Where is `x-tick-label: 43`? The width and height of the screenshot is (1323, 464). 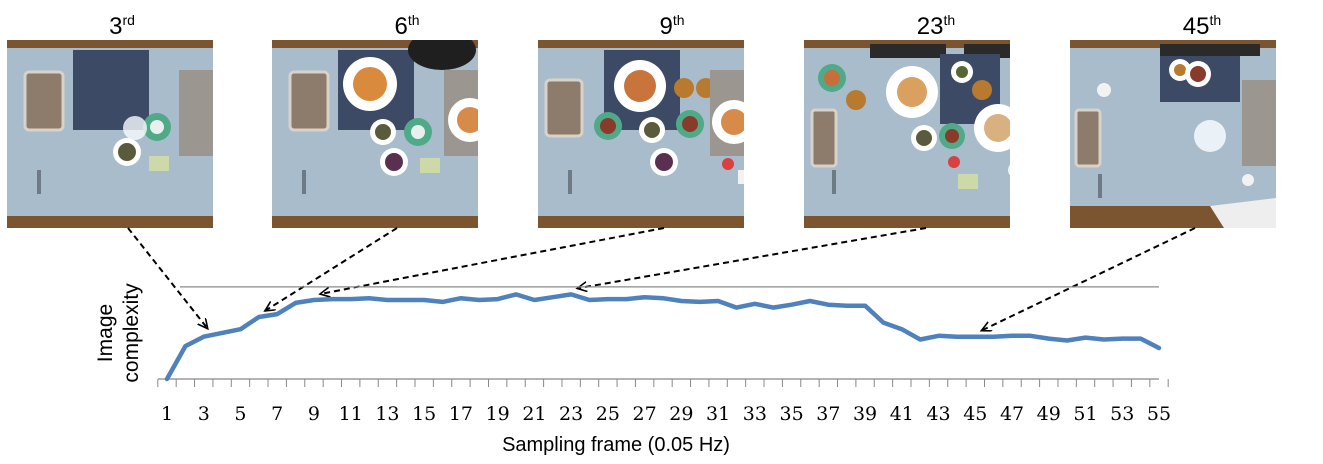 x-tick-label: 43 is located at coordinates (938, 414).